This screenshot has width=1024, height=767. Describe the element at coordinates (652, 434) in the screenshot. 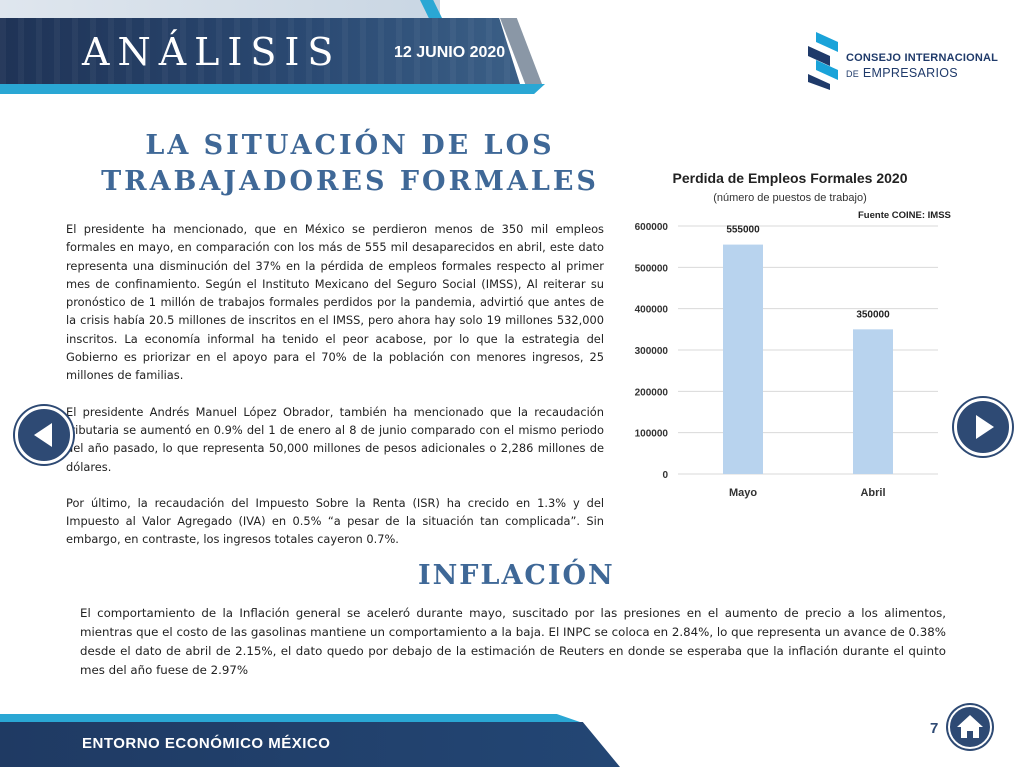

I see `y-tick-label: 100000` at that location.